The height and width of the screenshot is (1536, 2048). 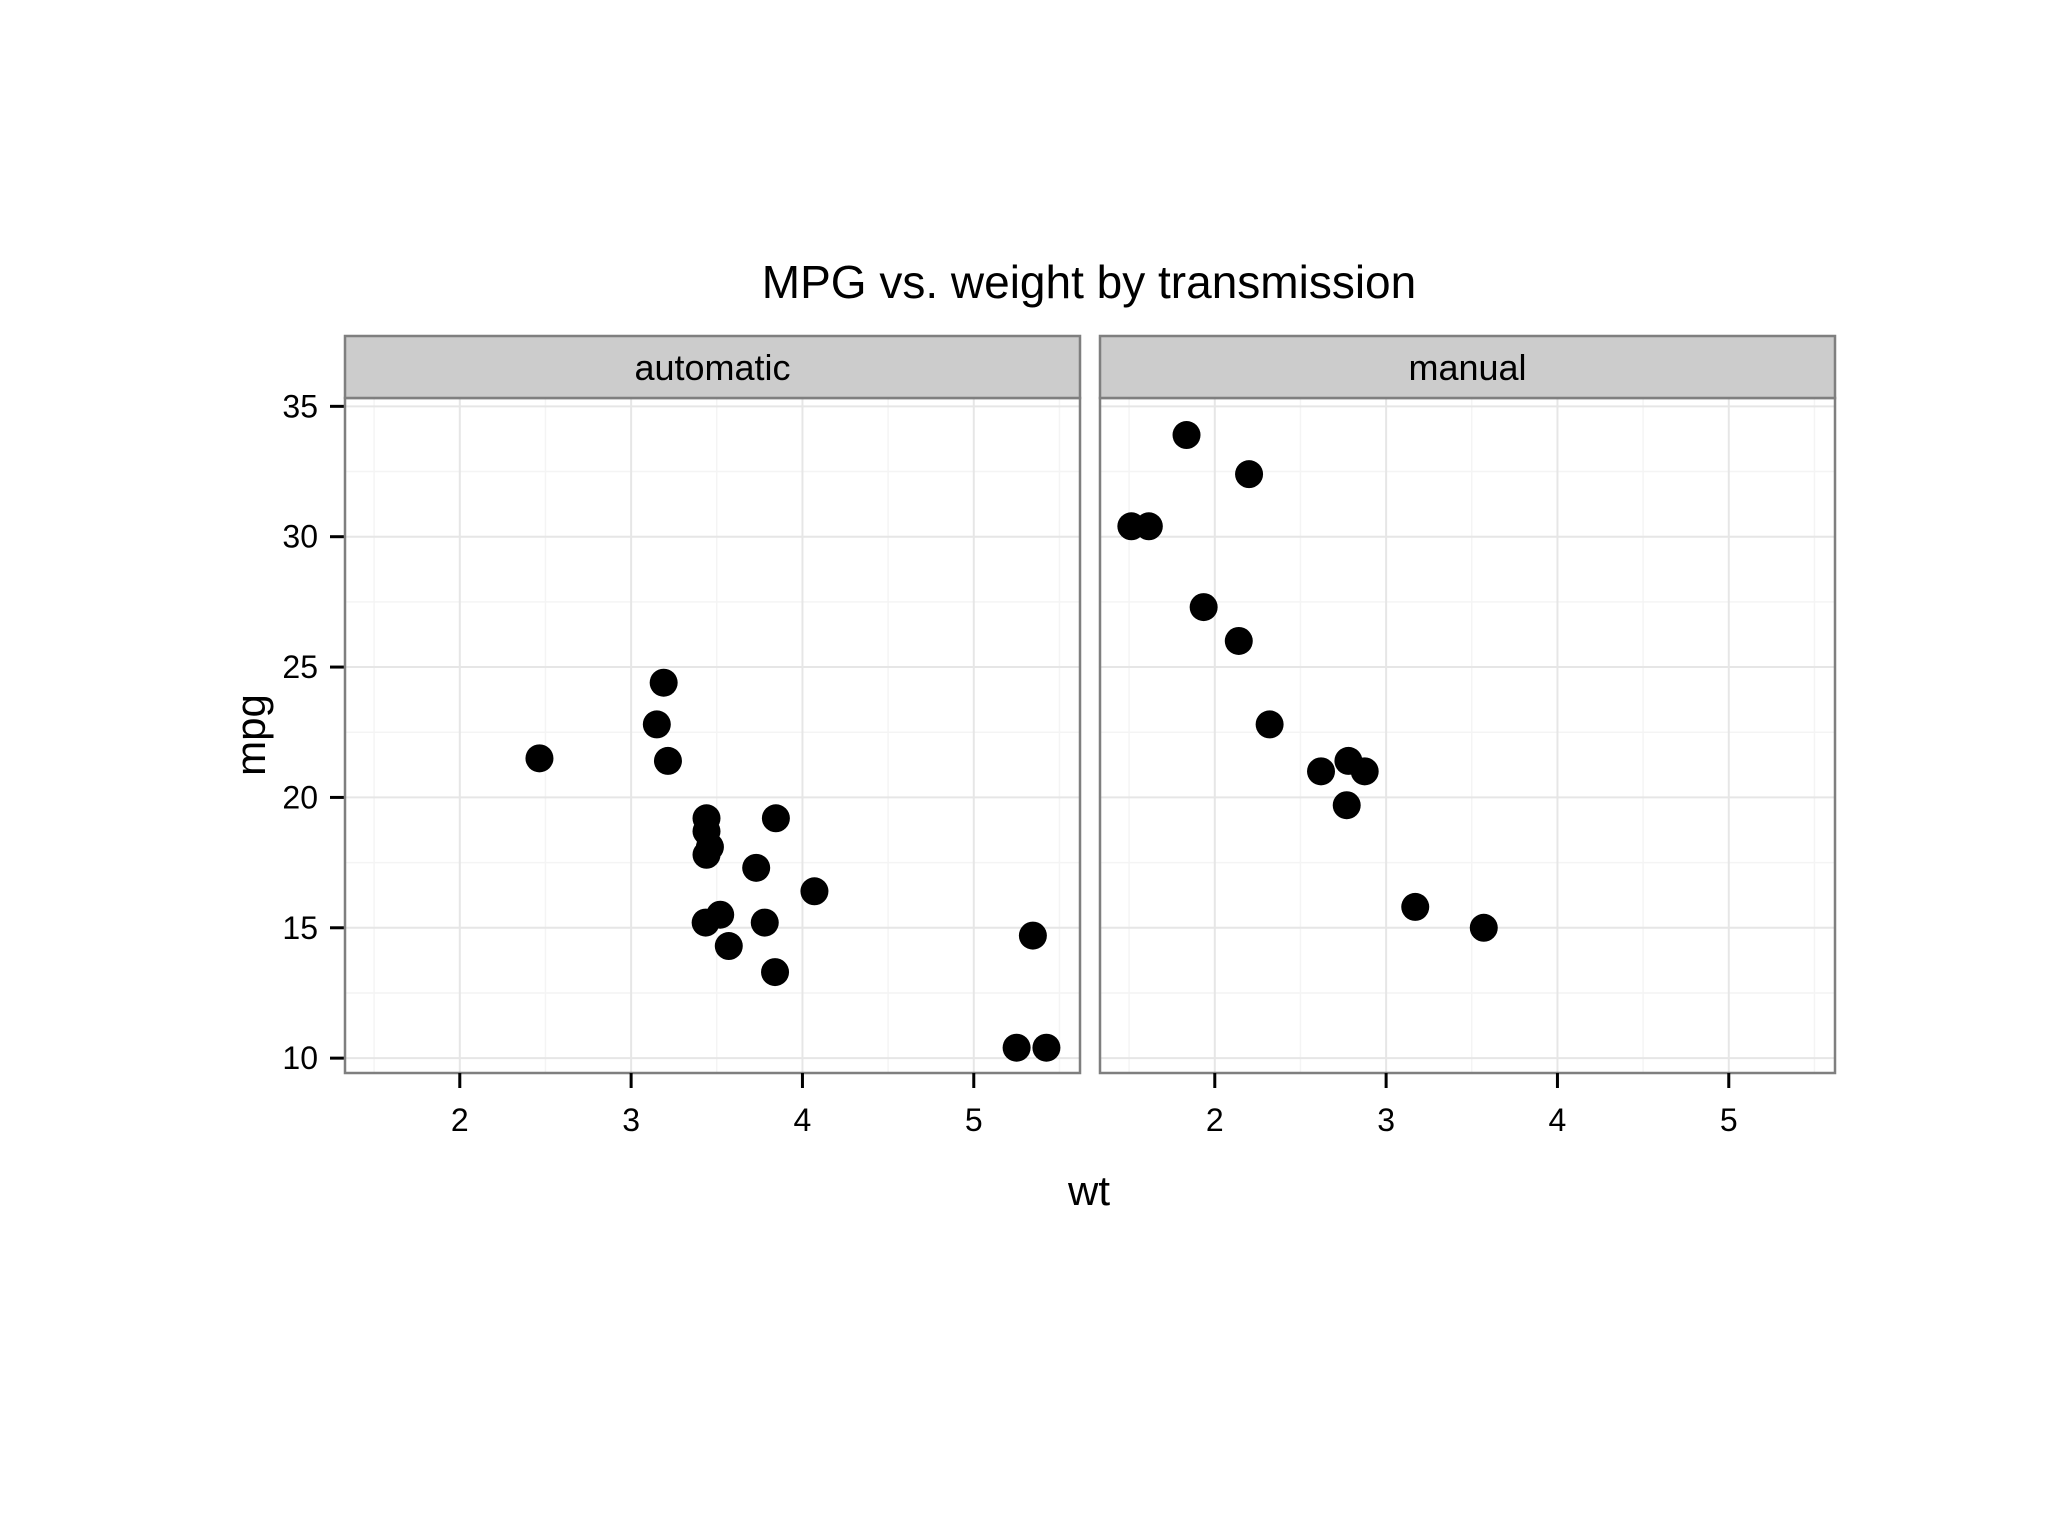 I want to click on y-tick-label: 10, so click(x=300, y=1058).